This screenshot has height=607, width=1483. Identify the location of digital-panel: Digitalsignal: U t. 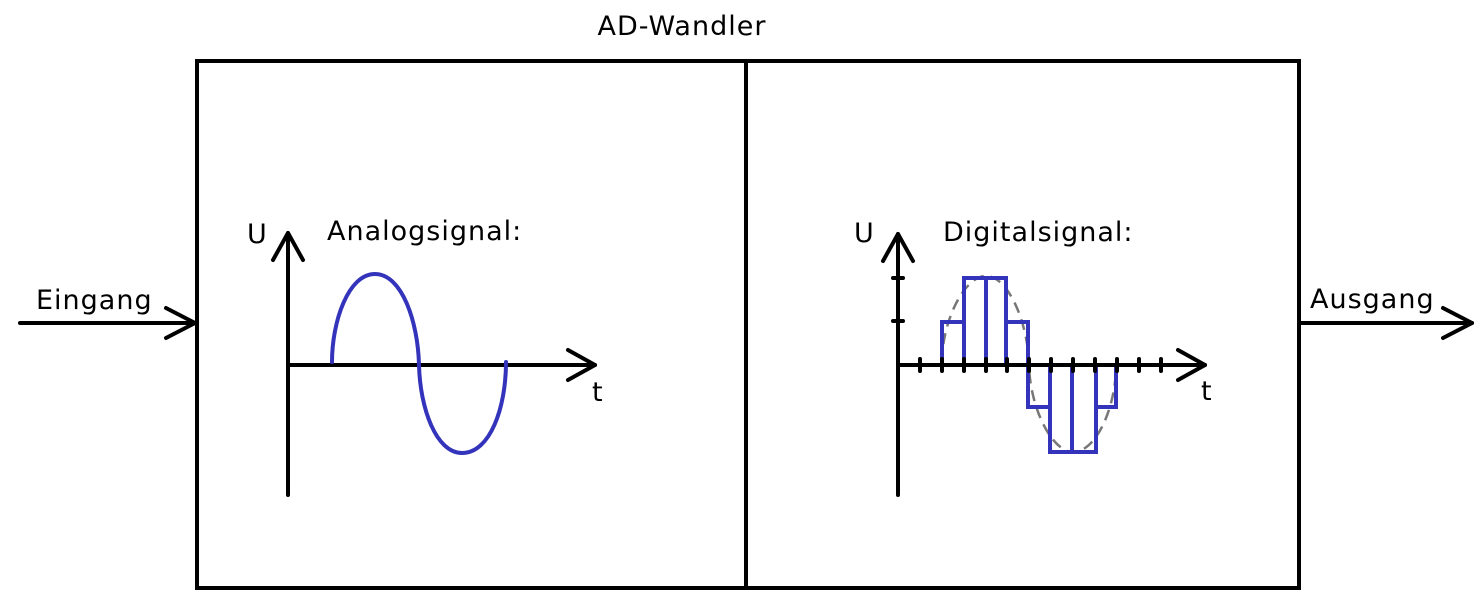
(1033, 357).